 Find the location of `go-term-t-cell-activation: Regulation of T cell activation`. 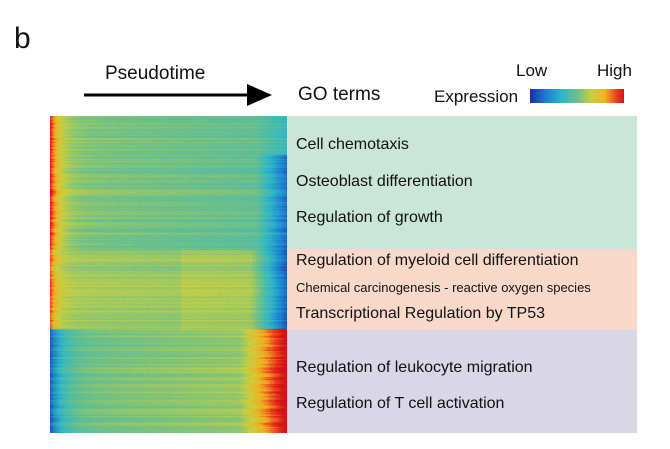

go-term-t-cell-activation: Regulation of T cell activation is located at coordinates (400, 403).